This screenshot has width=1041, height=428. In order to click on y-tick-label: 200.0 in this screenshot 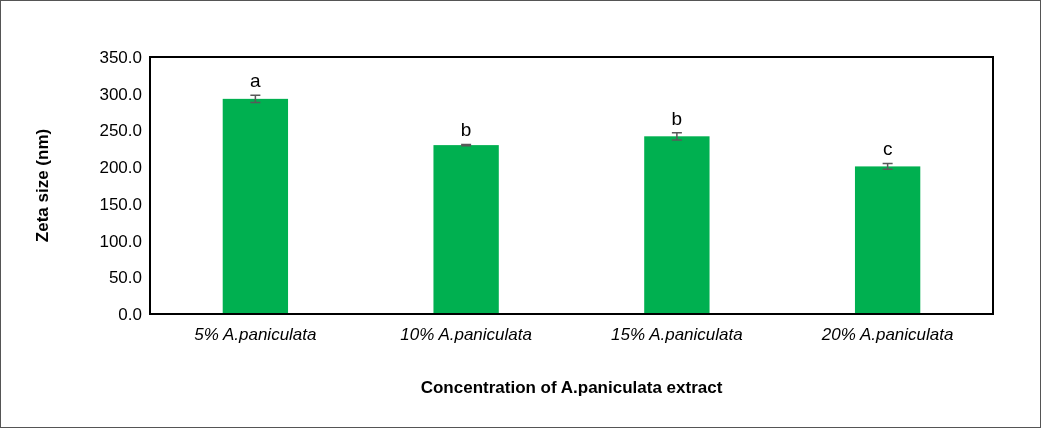, I will do `click(120, 168)`.